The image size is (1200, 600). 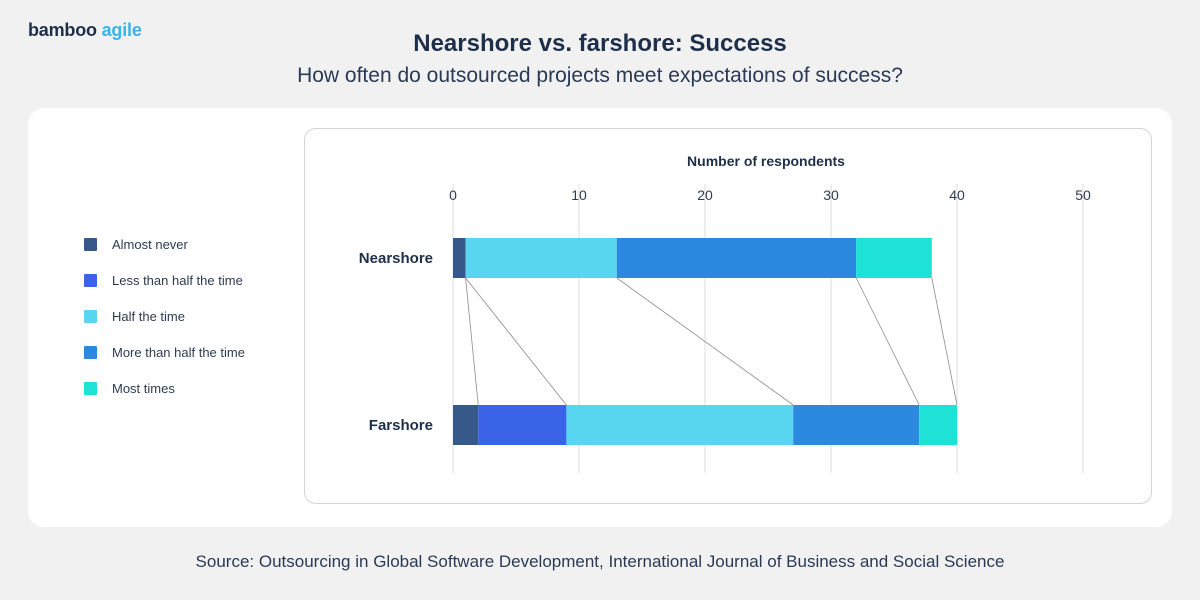 I want to click on x-tick-label: 30, so click(x=831, y=195).